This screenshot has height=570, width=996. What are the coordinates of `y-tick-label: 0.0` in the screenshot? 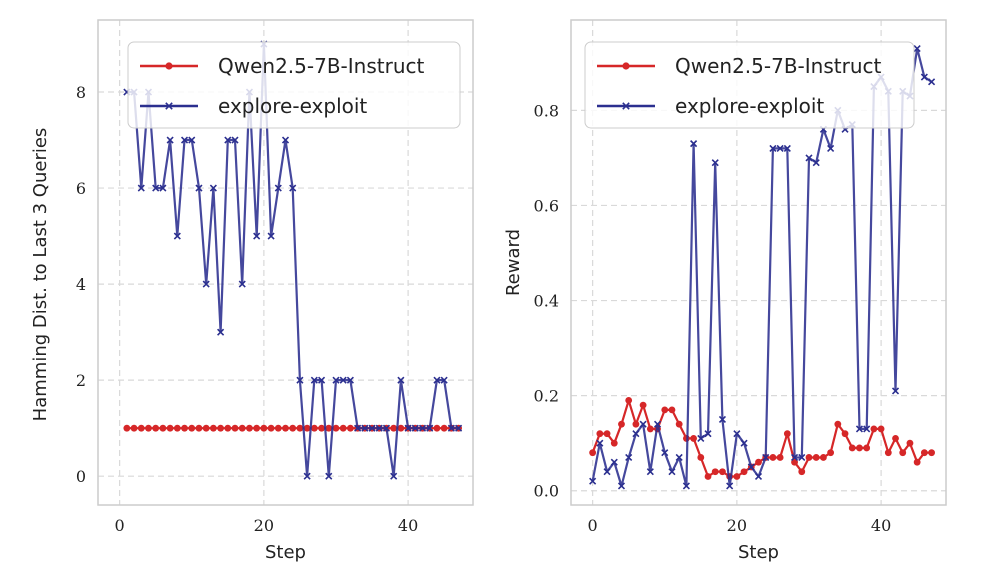 It's located at (546, 491).